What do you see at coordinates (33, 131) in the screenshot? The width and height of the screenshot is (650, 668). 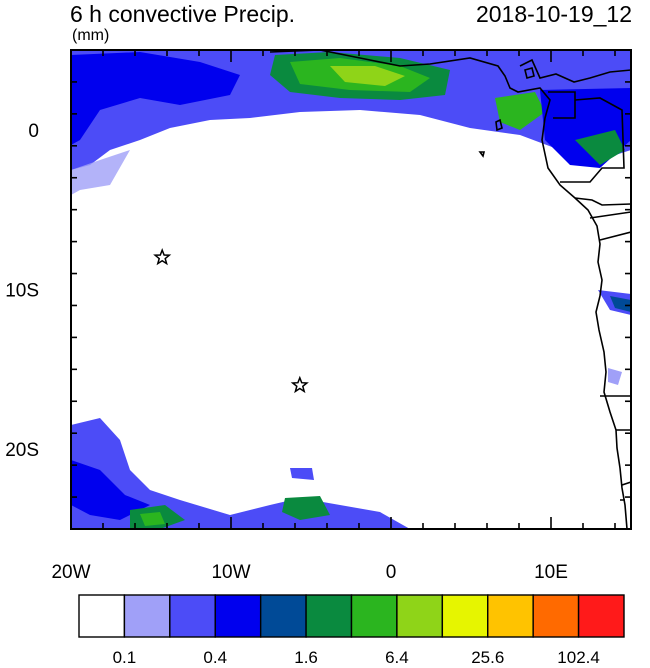 I see `lat-tick-label: 0` at bounding box center [33, 131].